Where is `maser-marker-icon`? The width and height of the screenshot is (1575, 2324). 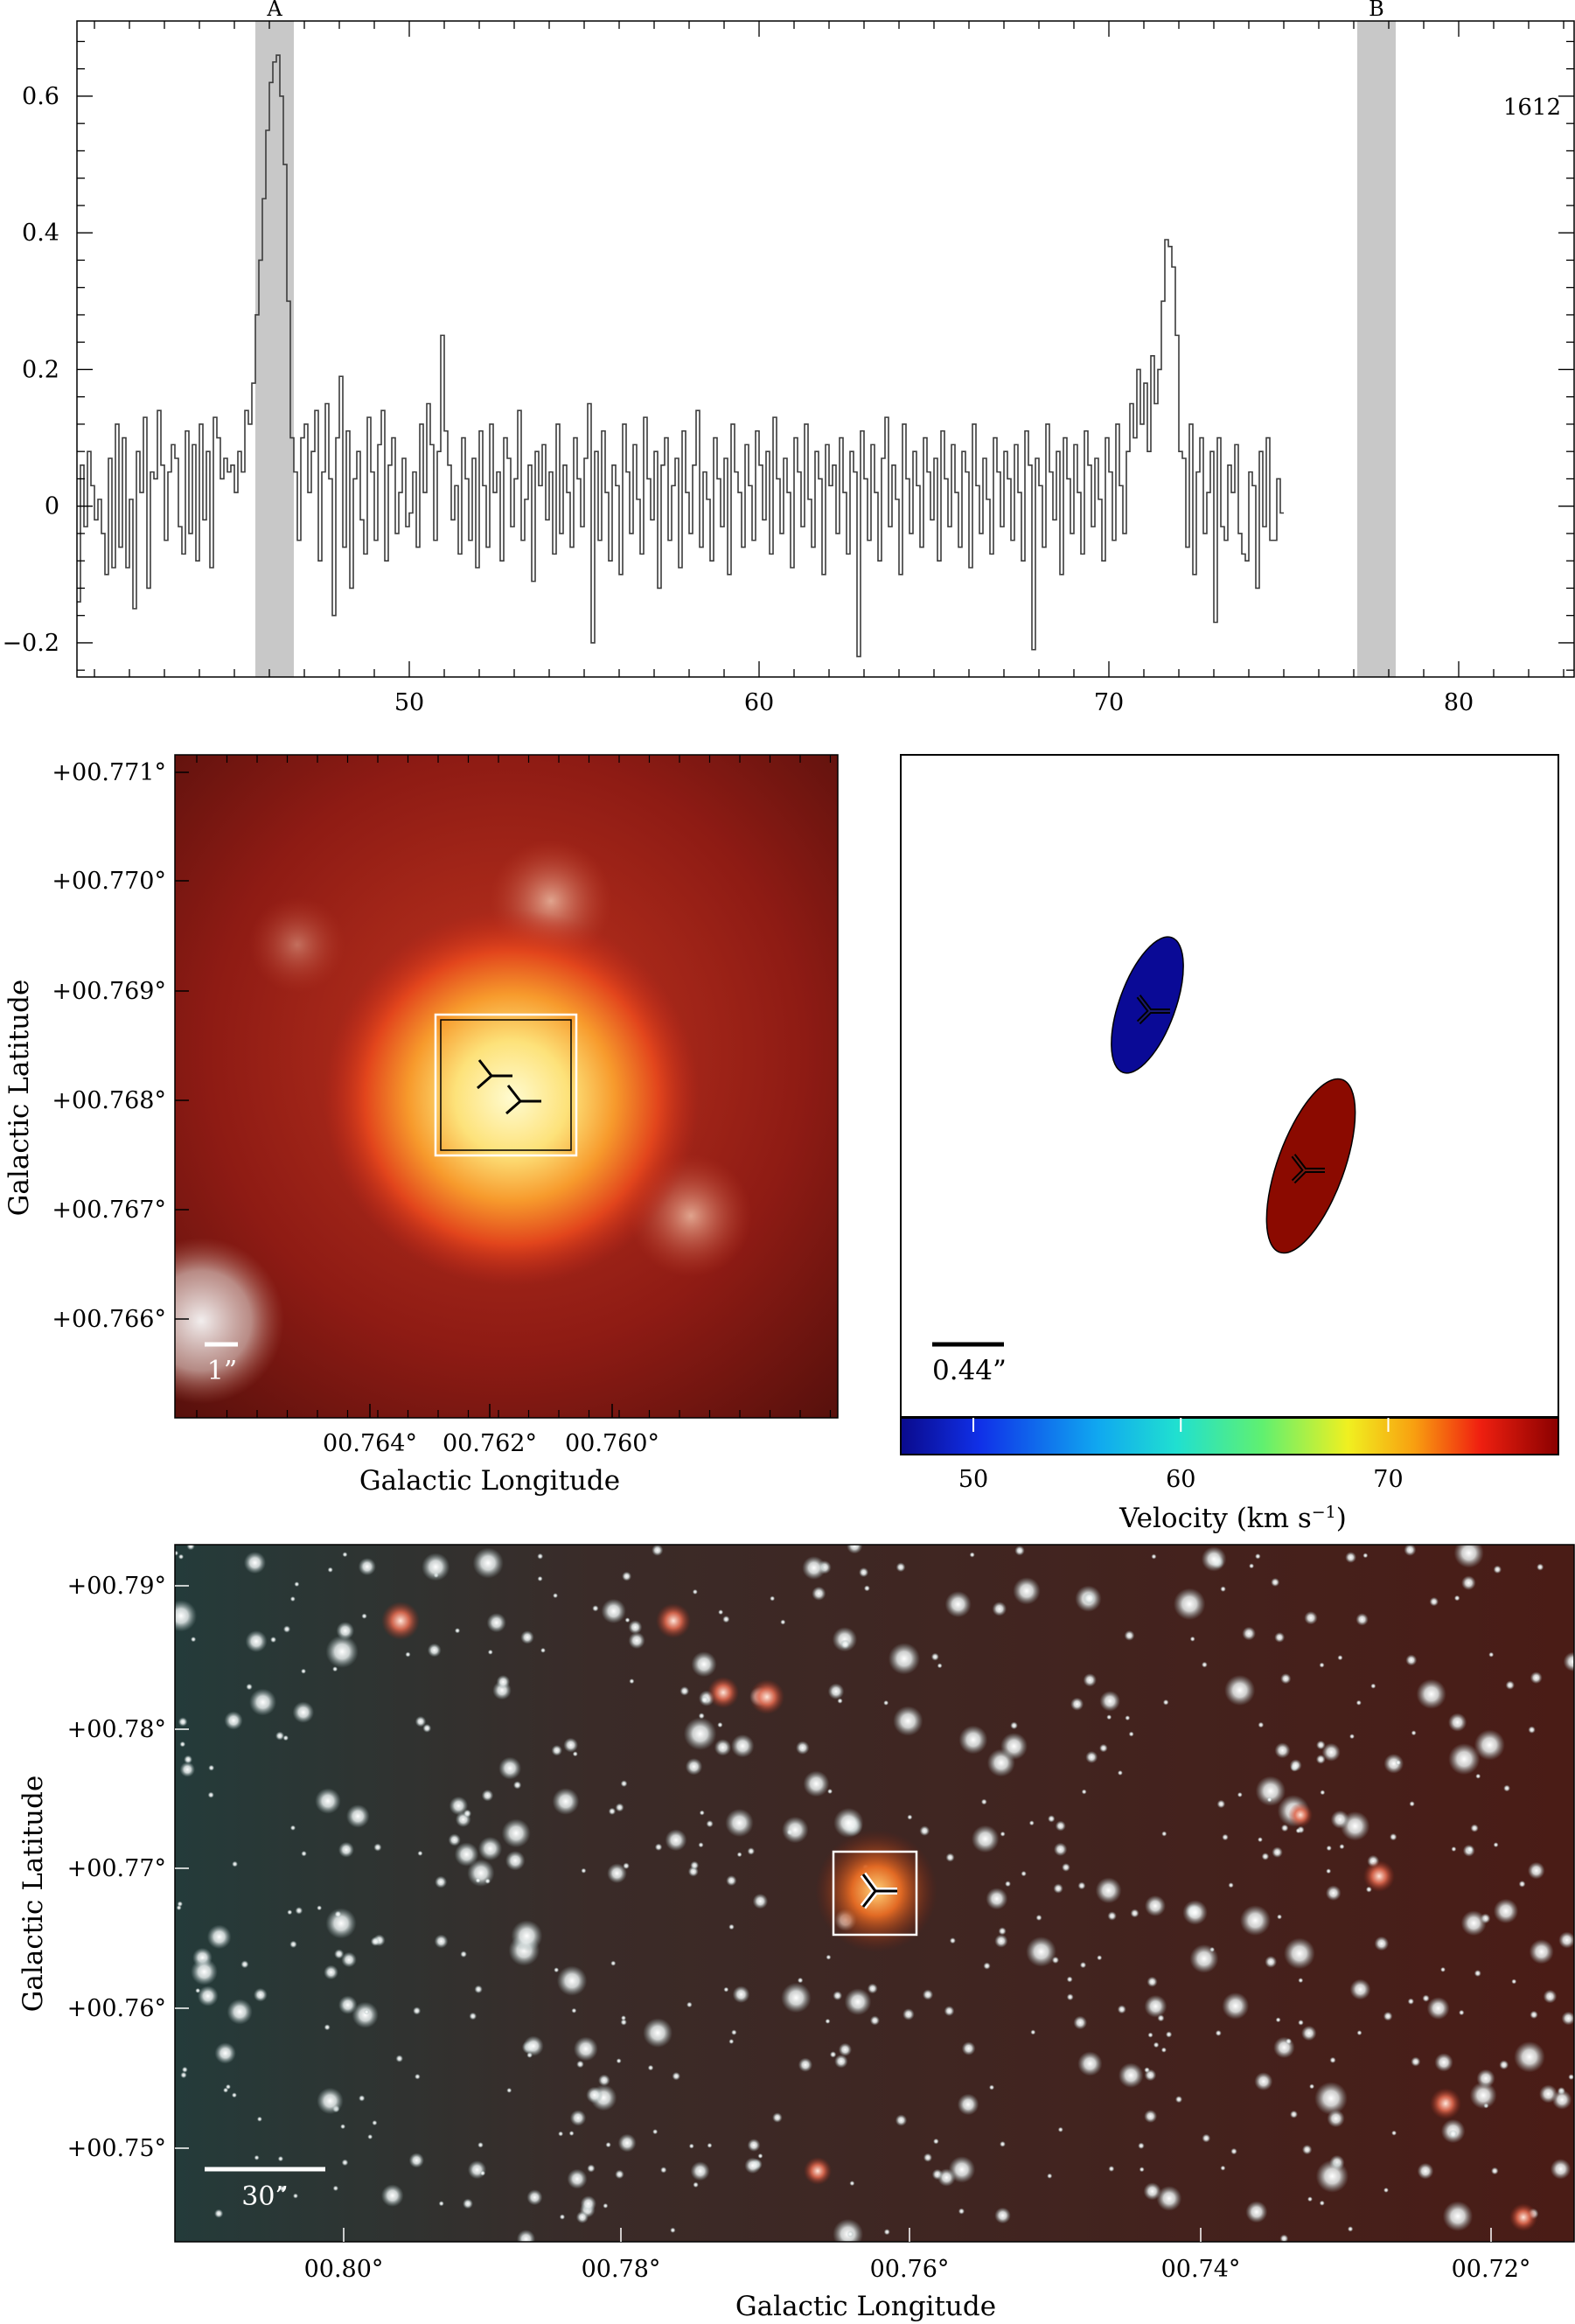 maser-marker-icon is located at coordinates (509, 1087).